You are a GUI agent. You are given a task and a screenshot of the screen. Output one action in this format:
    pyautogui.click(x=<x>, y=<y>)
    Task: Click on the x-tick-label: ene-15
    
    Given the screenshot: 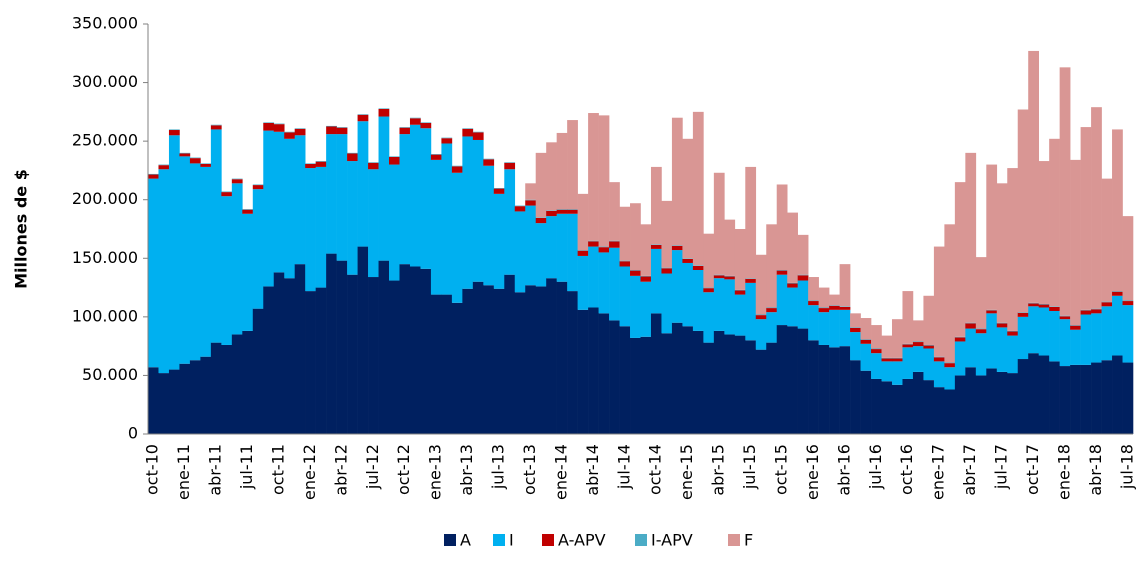 What is the action you would take?
    pyautogui.click(x=686, y=472)
    